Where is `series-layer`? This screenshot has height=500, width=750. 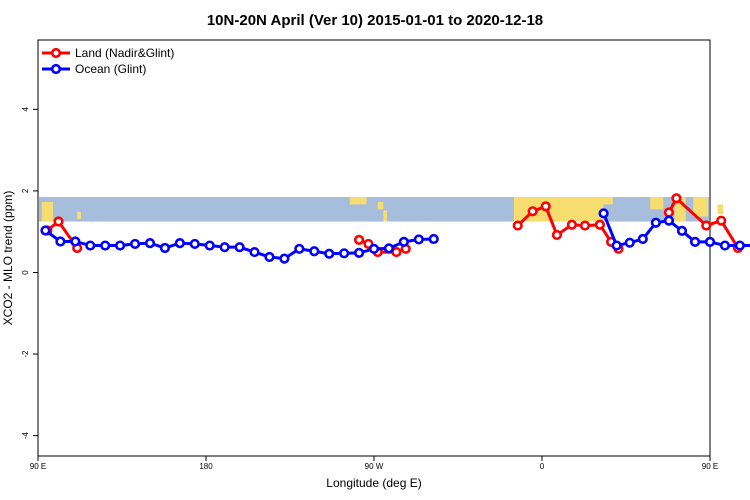
series-layer is located at coordinates (395, 228).